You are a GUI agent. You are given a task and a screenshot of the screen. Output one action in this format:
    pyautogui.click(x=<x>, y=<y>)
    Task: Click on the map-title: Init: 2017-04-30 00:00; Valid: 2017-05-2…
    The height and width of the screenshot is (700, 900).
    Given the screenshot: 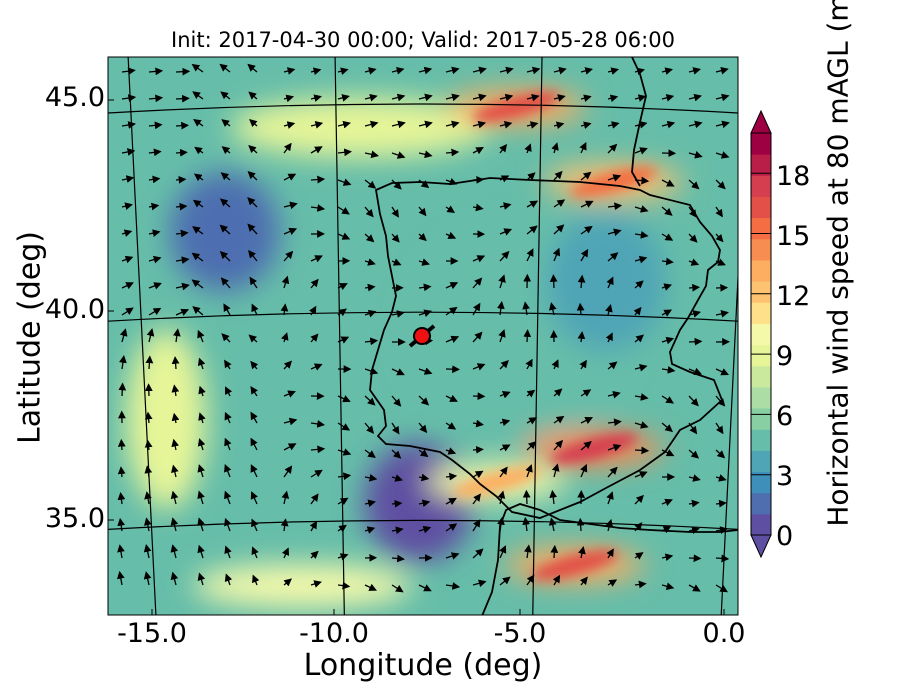 What is the action you would take?
    pyautogui.click(x=423, y=40)
    